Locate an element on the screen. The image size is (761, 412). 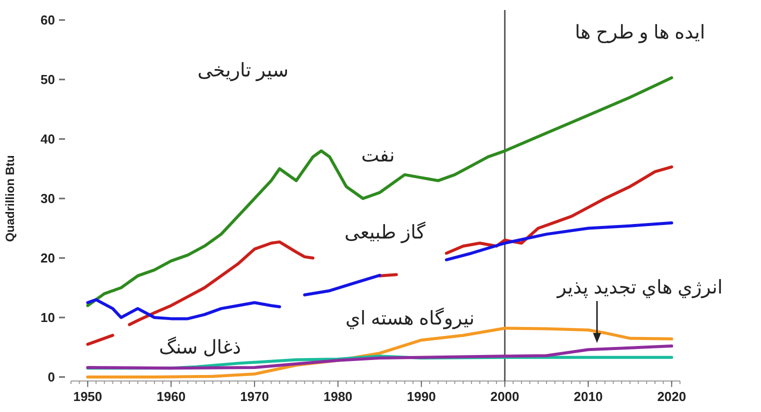
y-tick-label: 0 is located at coordinates (51, 377).